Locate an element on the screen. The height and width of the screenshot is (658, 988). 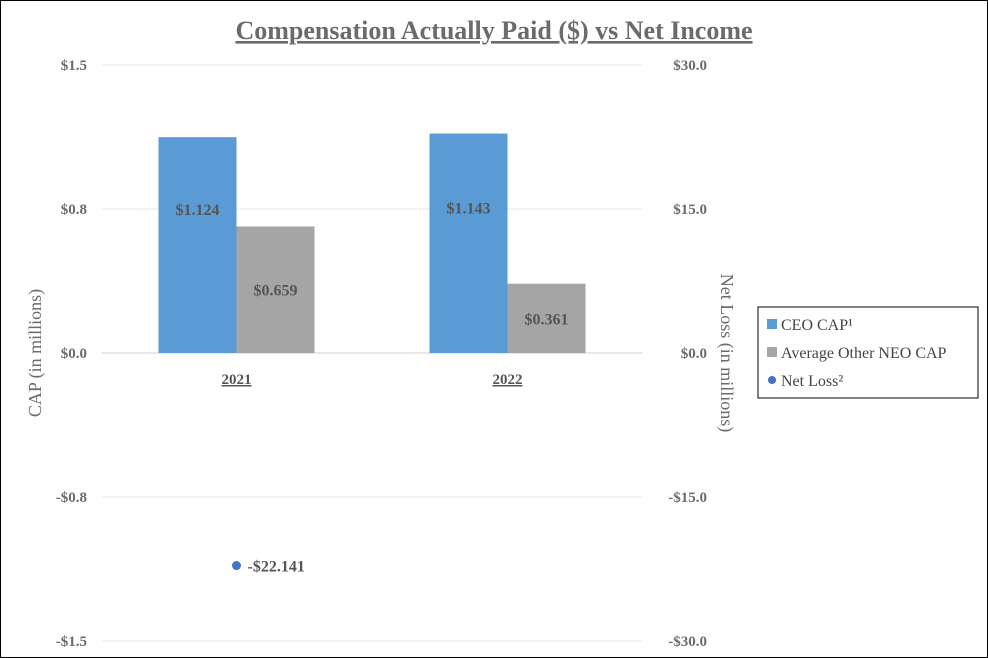
data-label: $0.361 is located at coordinates (547, 319).